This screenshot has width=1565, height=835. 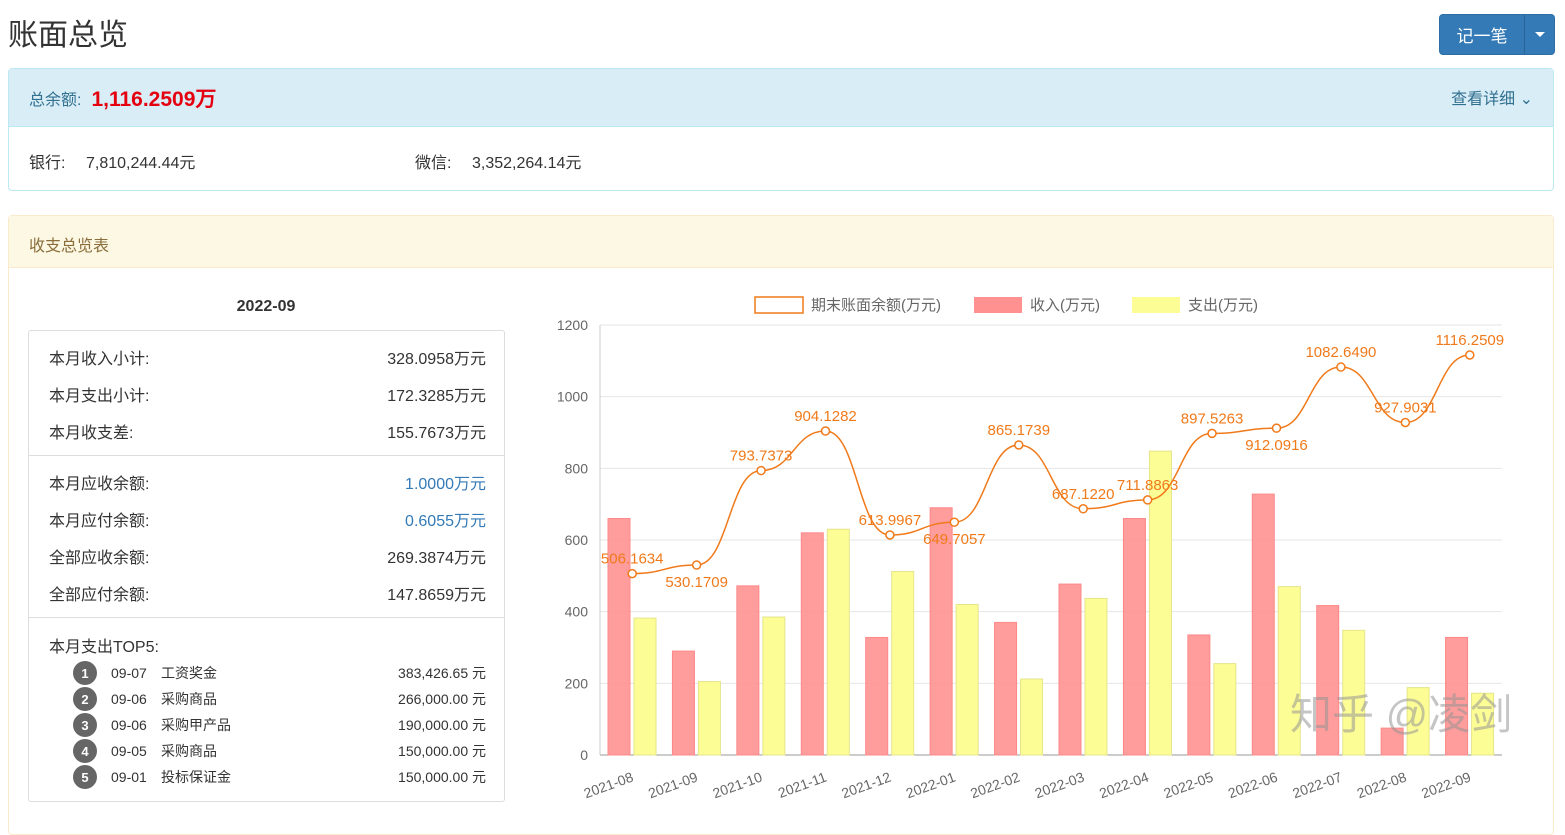 What do you see at coordinates (279, 777) in the screenshot?
I see `top5-item: 5 09-01 投标保证金 150,000.00 元` at bounding box center [279, 777].